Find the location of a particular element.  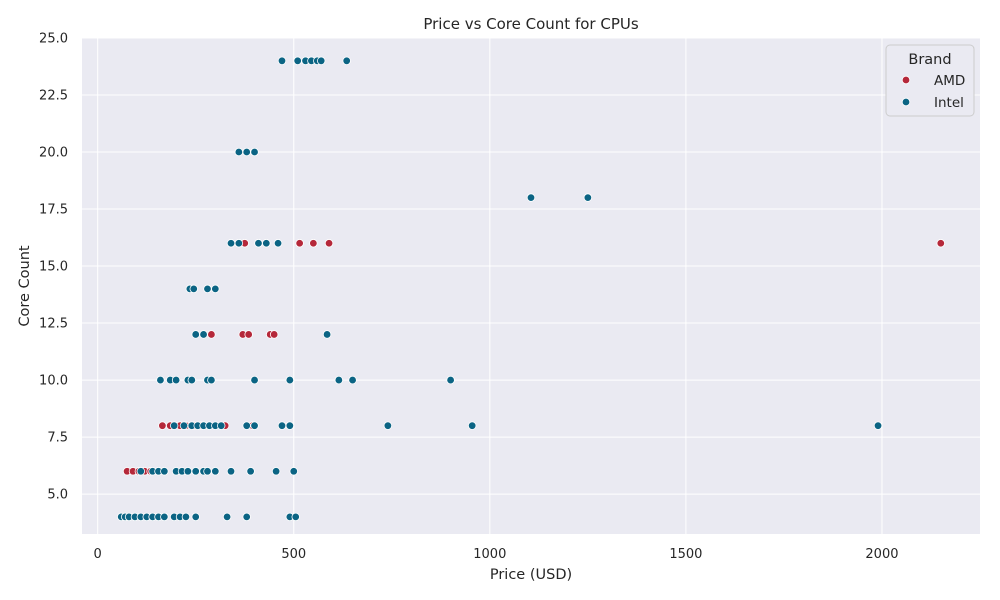

y-axis-label: Core Count is located at coordinates (25, 286).